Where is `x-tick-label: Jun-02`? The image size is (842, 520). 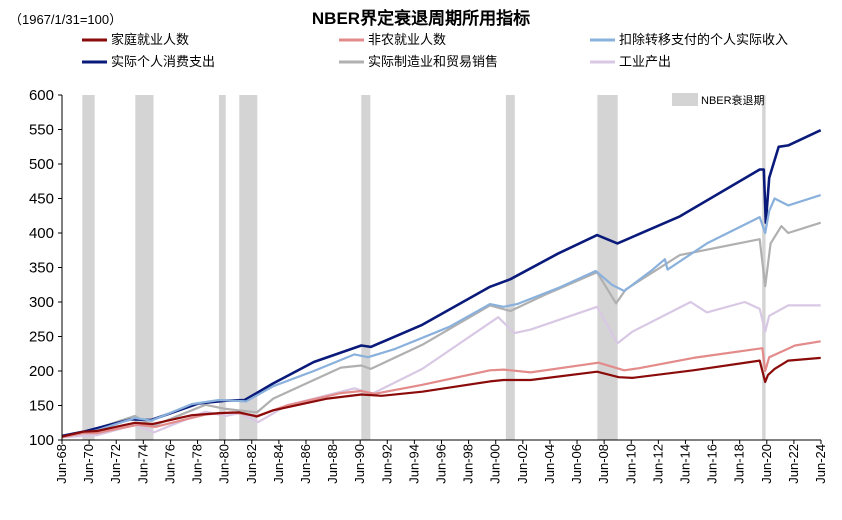 x-tick-label: Jun-02 is located at coordinates (522, 464).